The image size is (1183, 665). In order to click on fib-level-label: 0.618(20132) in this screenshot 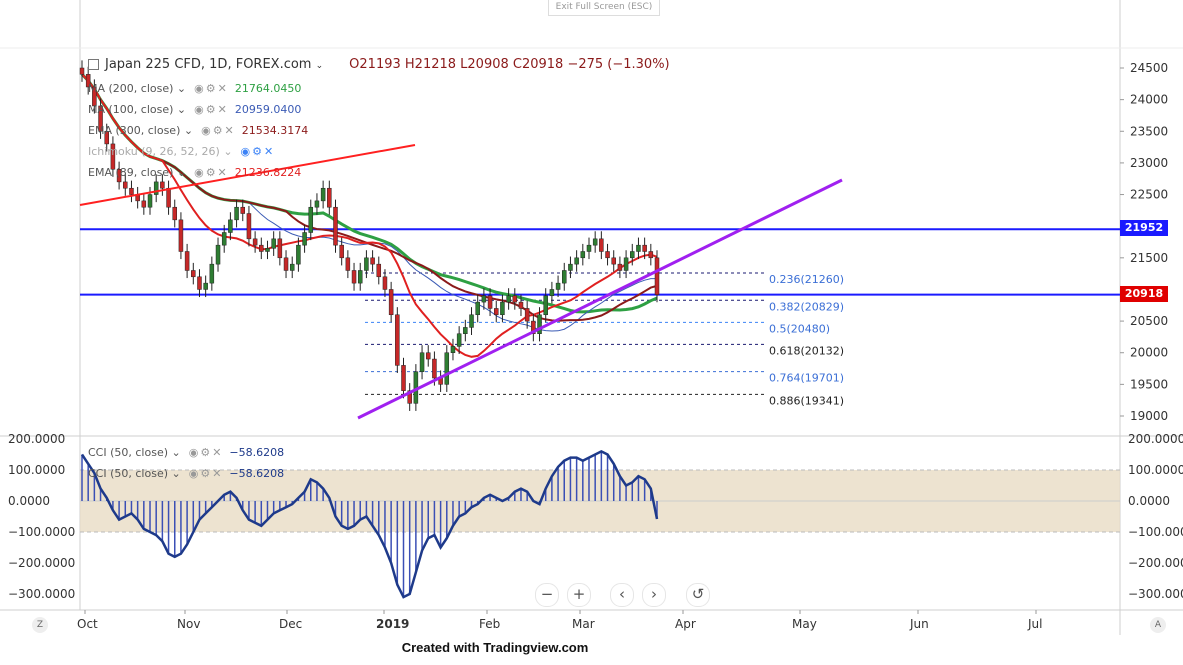, I will do `click(806, 350)`.